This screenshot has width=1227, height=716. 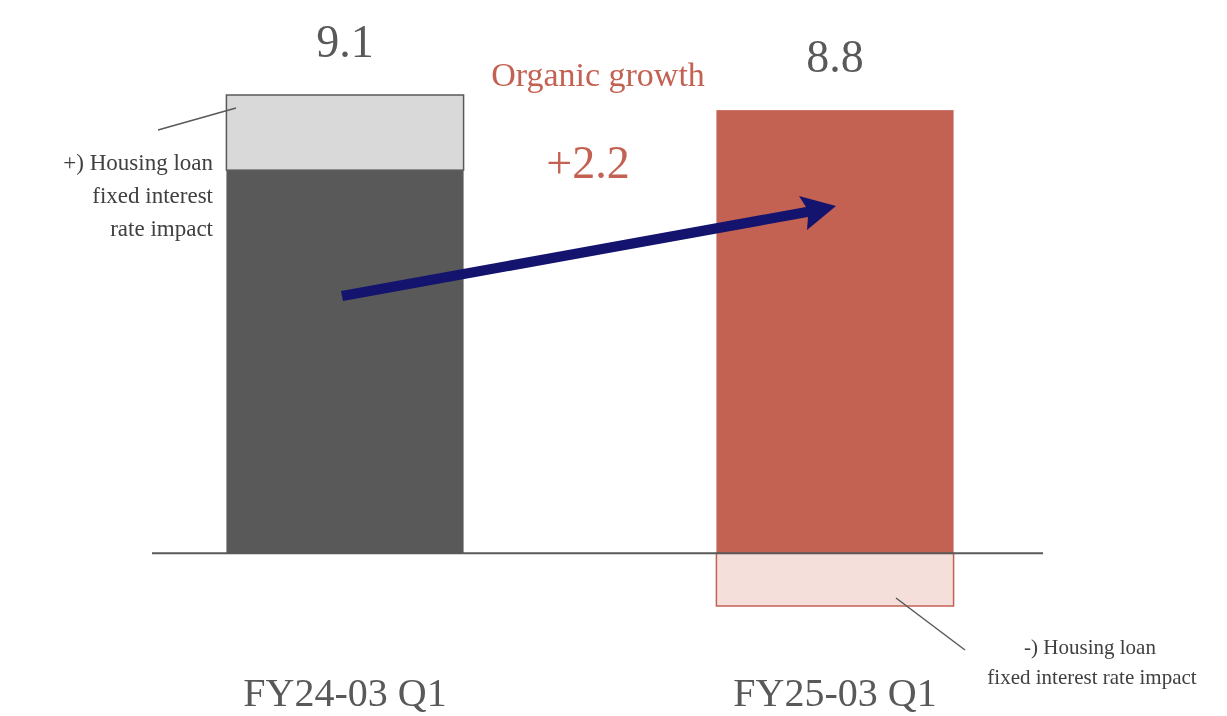 What do you see at coordinates (835, 57) in the screenshot?
I see `annotation: 8.8` at bounding box center [835, 57].